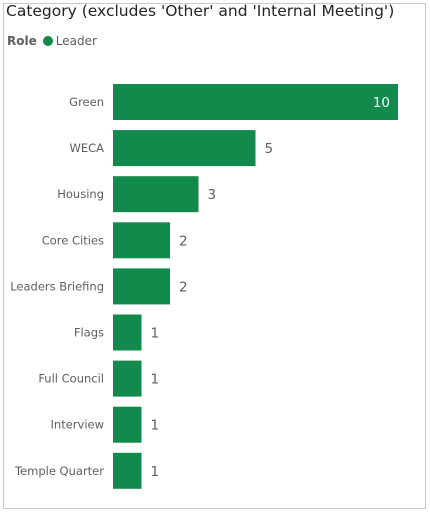  I want to click on bar-full-council, so click(127, 378).